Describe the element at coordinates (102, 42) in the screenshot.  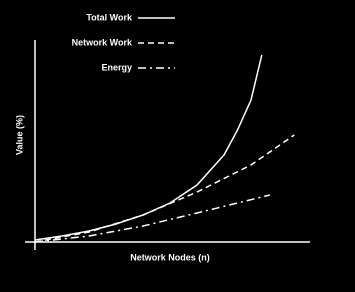
I see `legend-label: Network Work` at that location.